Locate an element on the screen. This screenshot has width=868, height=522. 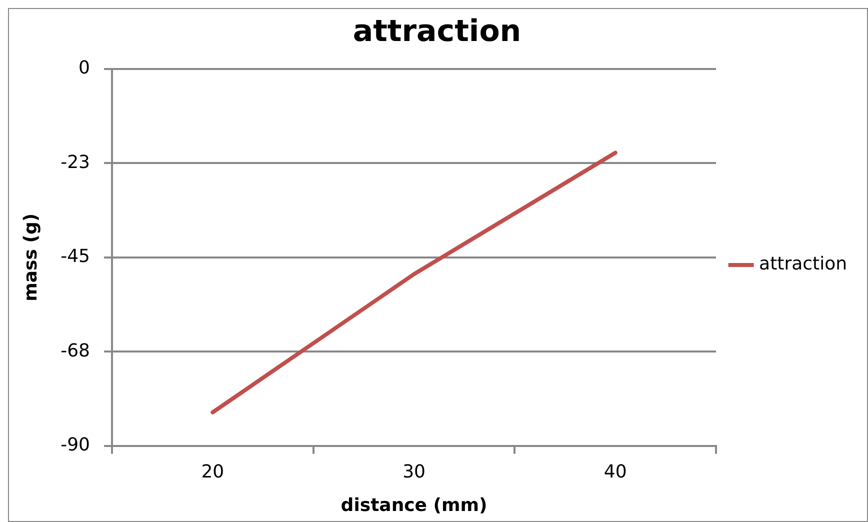
y-tick-label: -68 is located at coordinates (75, 351).